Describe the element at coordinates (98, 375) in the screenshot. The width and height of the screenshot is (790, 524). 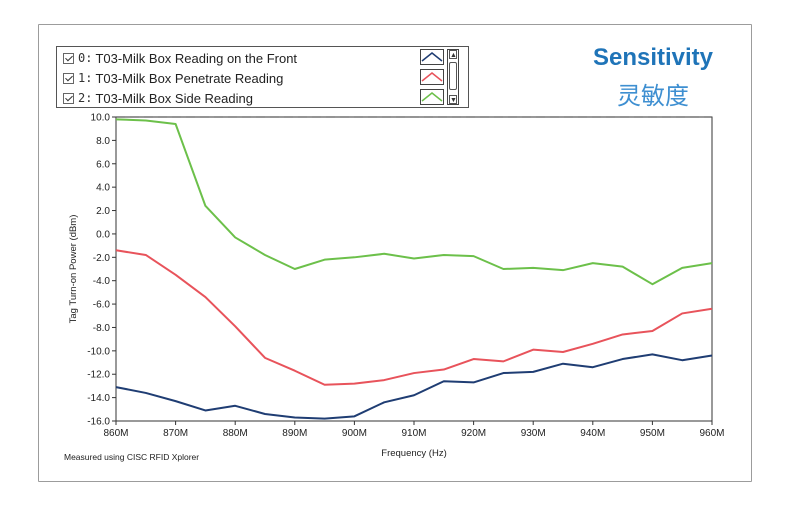
I see `y-tick-label: -12.0` at that location.